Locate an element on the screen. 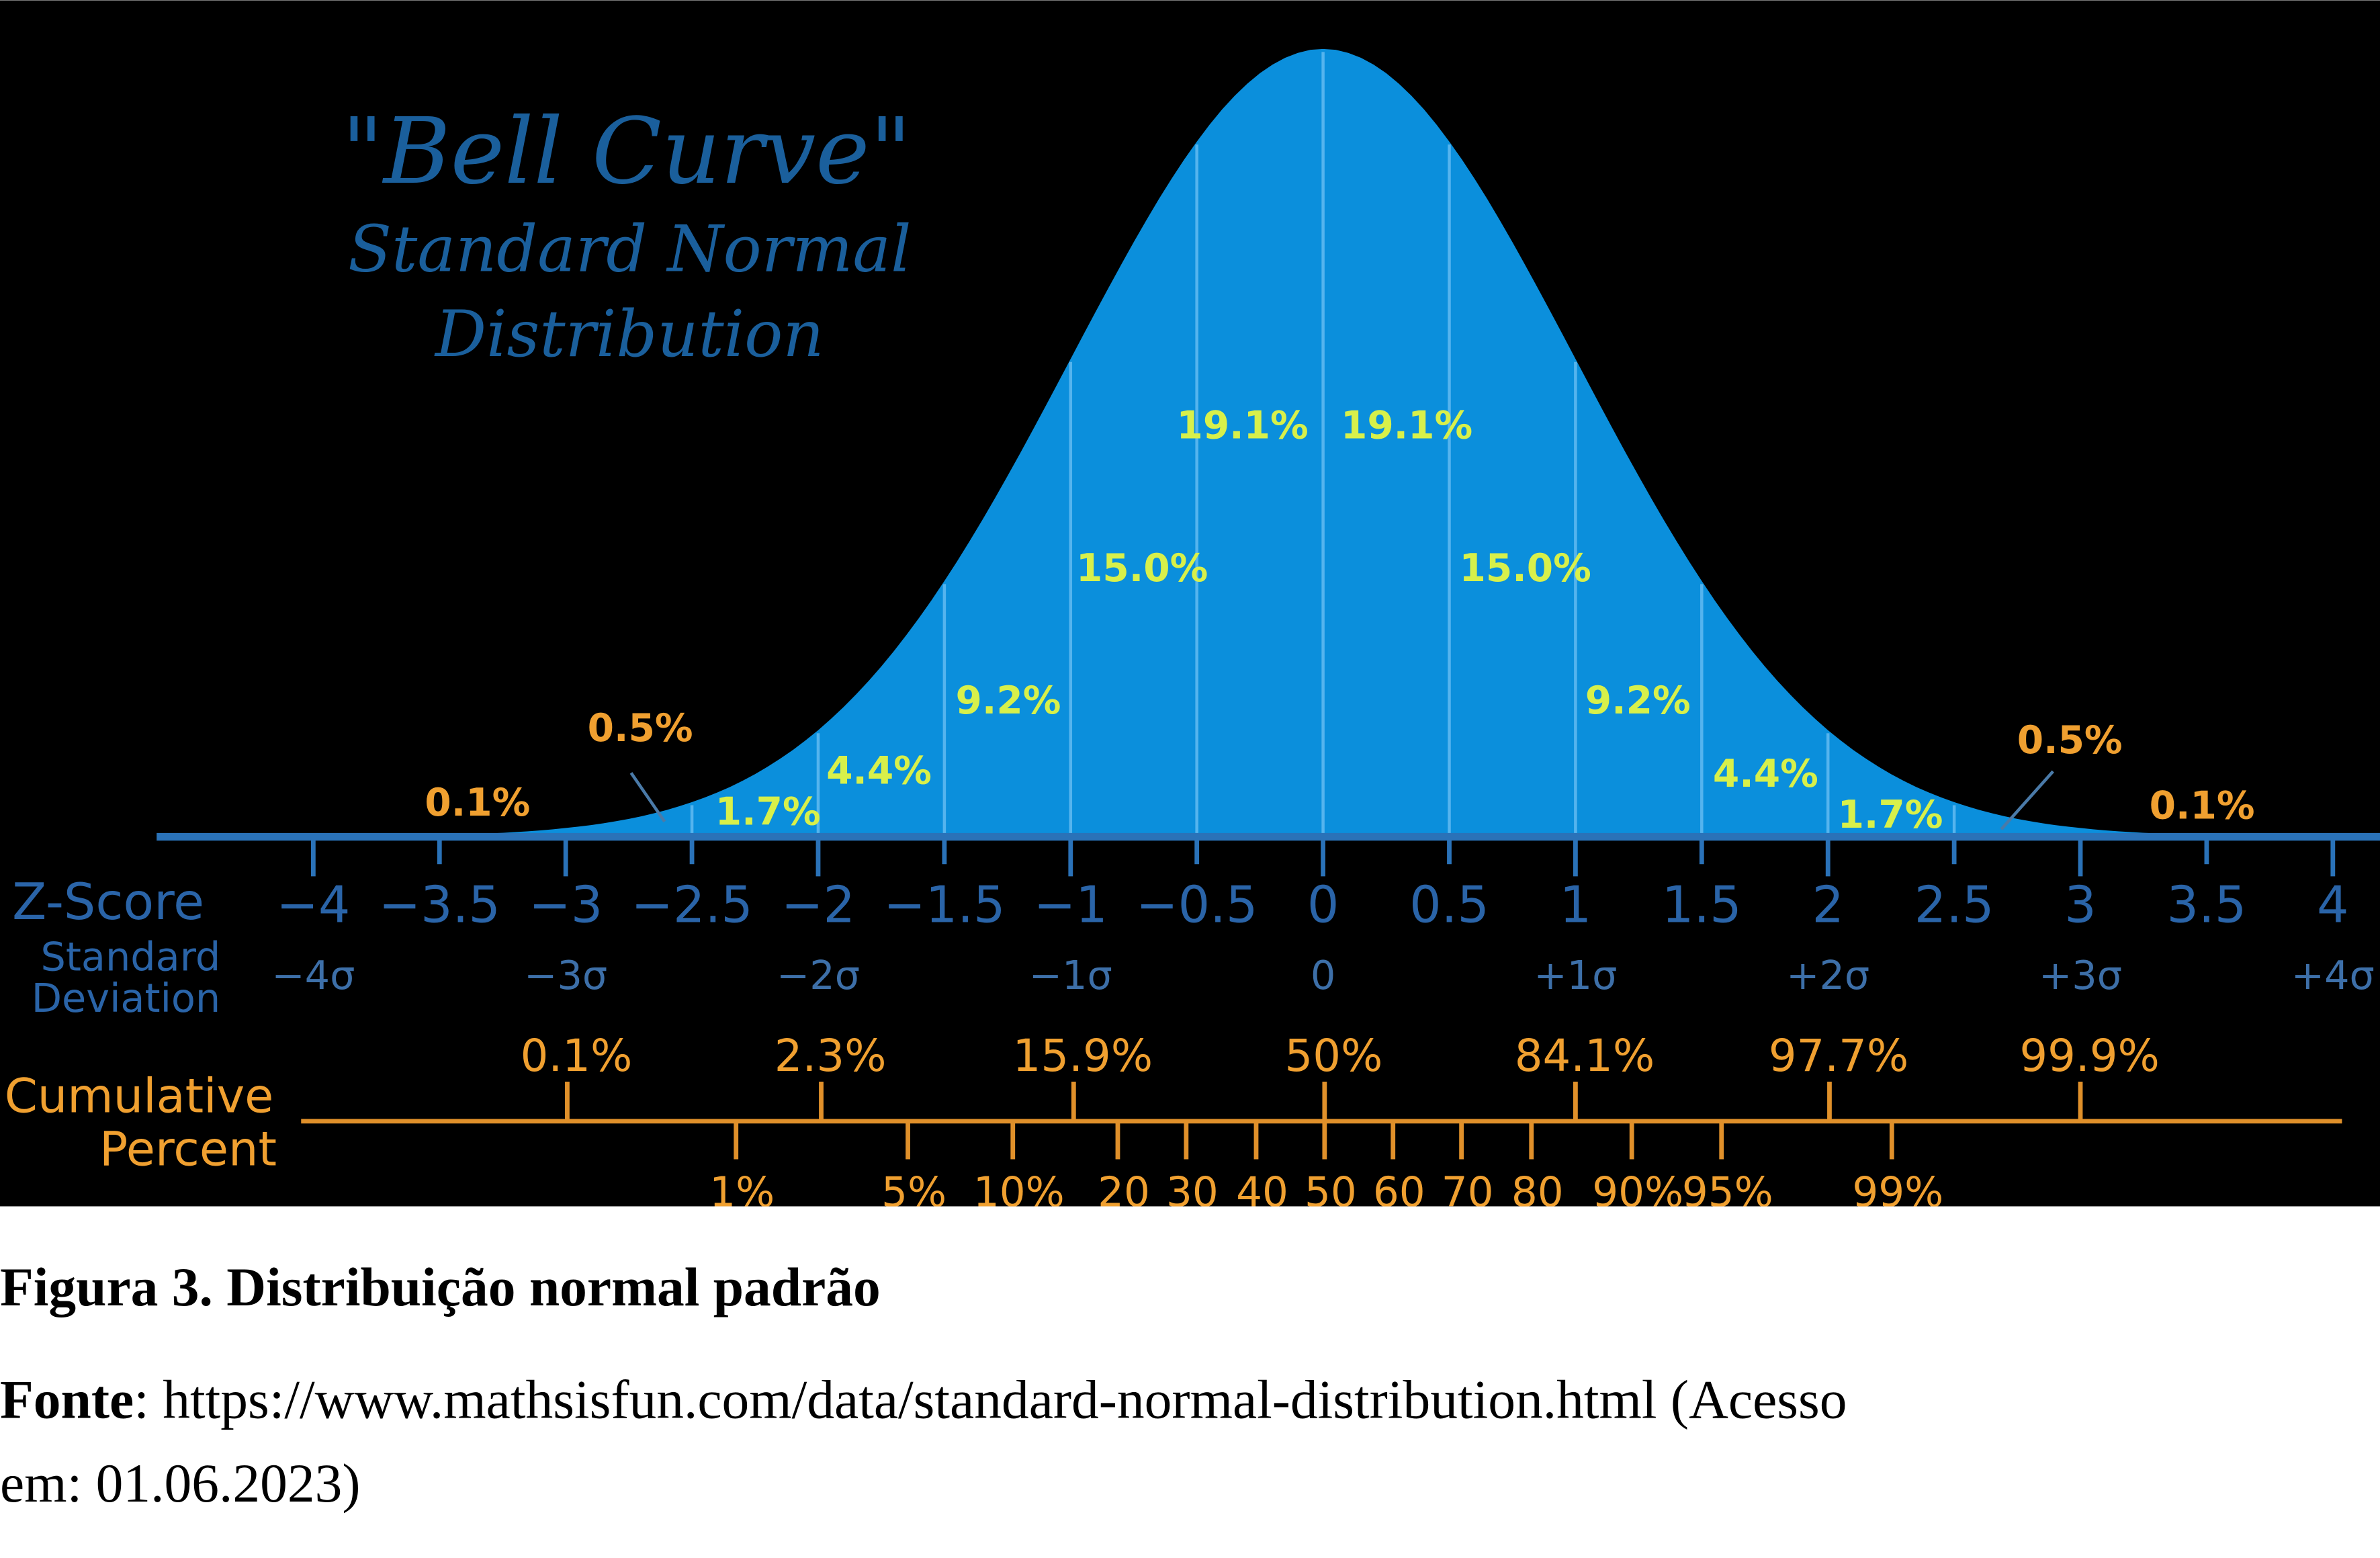  cumulative-top: 99.9% is located at coordinates (2089, 1057).